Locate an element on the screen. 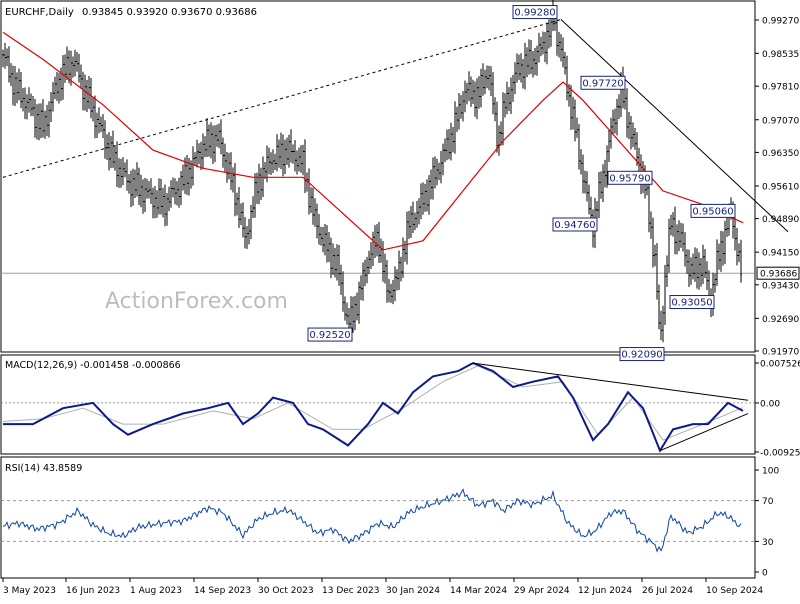 The image size is (800, 604). chart-symbol: EURCHF,Daily is located at coordinates (39, 12).